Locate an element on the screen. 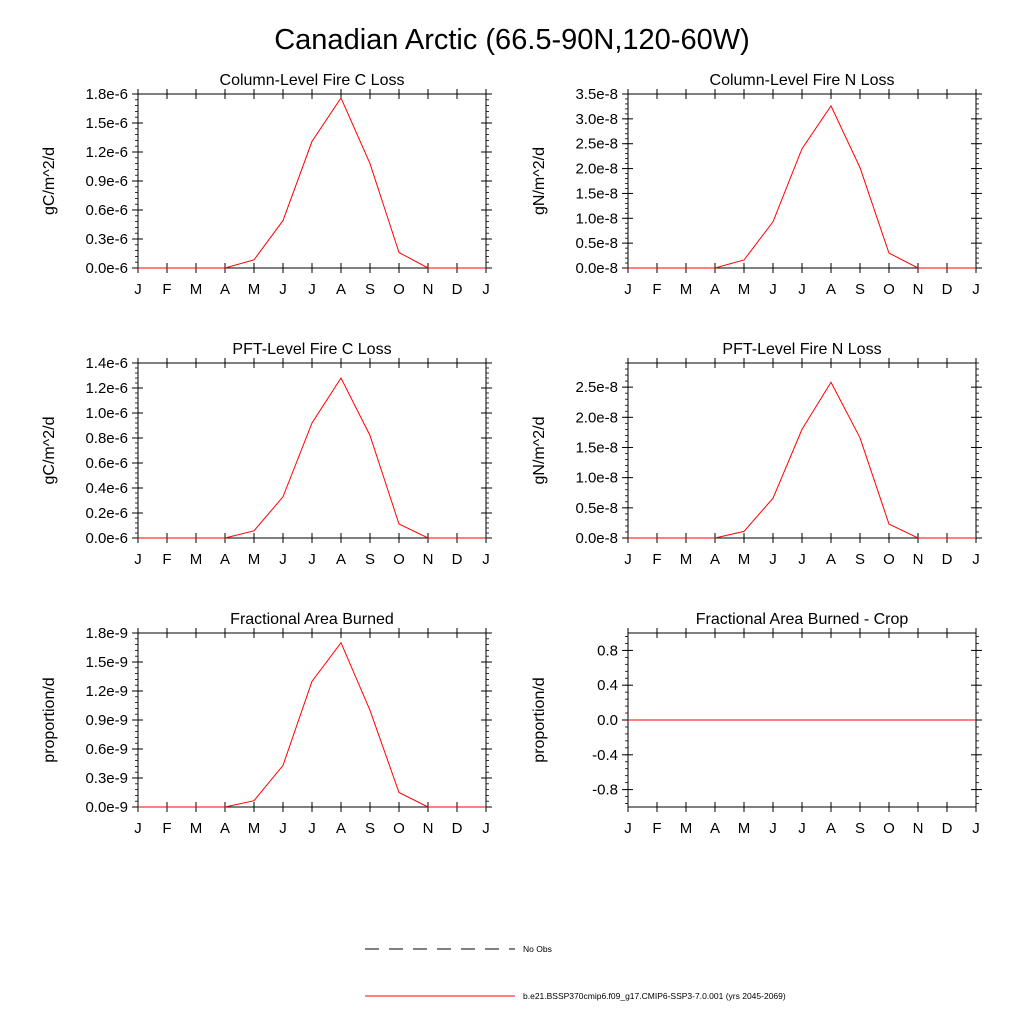  y-tick-label: 0.0e-9 is located at coordinates (106, 807).